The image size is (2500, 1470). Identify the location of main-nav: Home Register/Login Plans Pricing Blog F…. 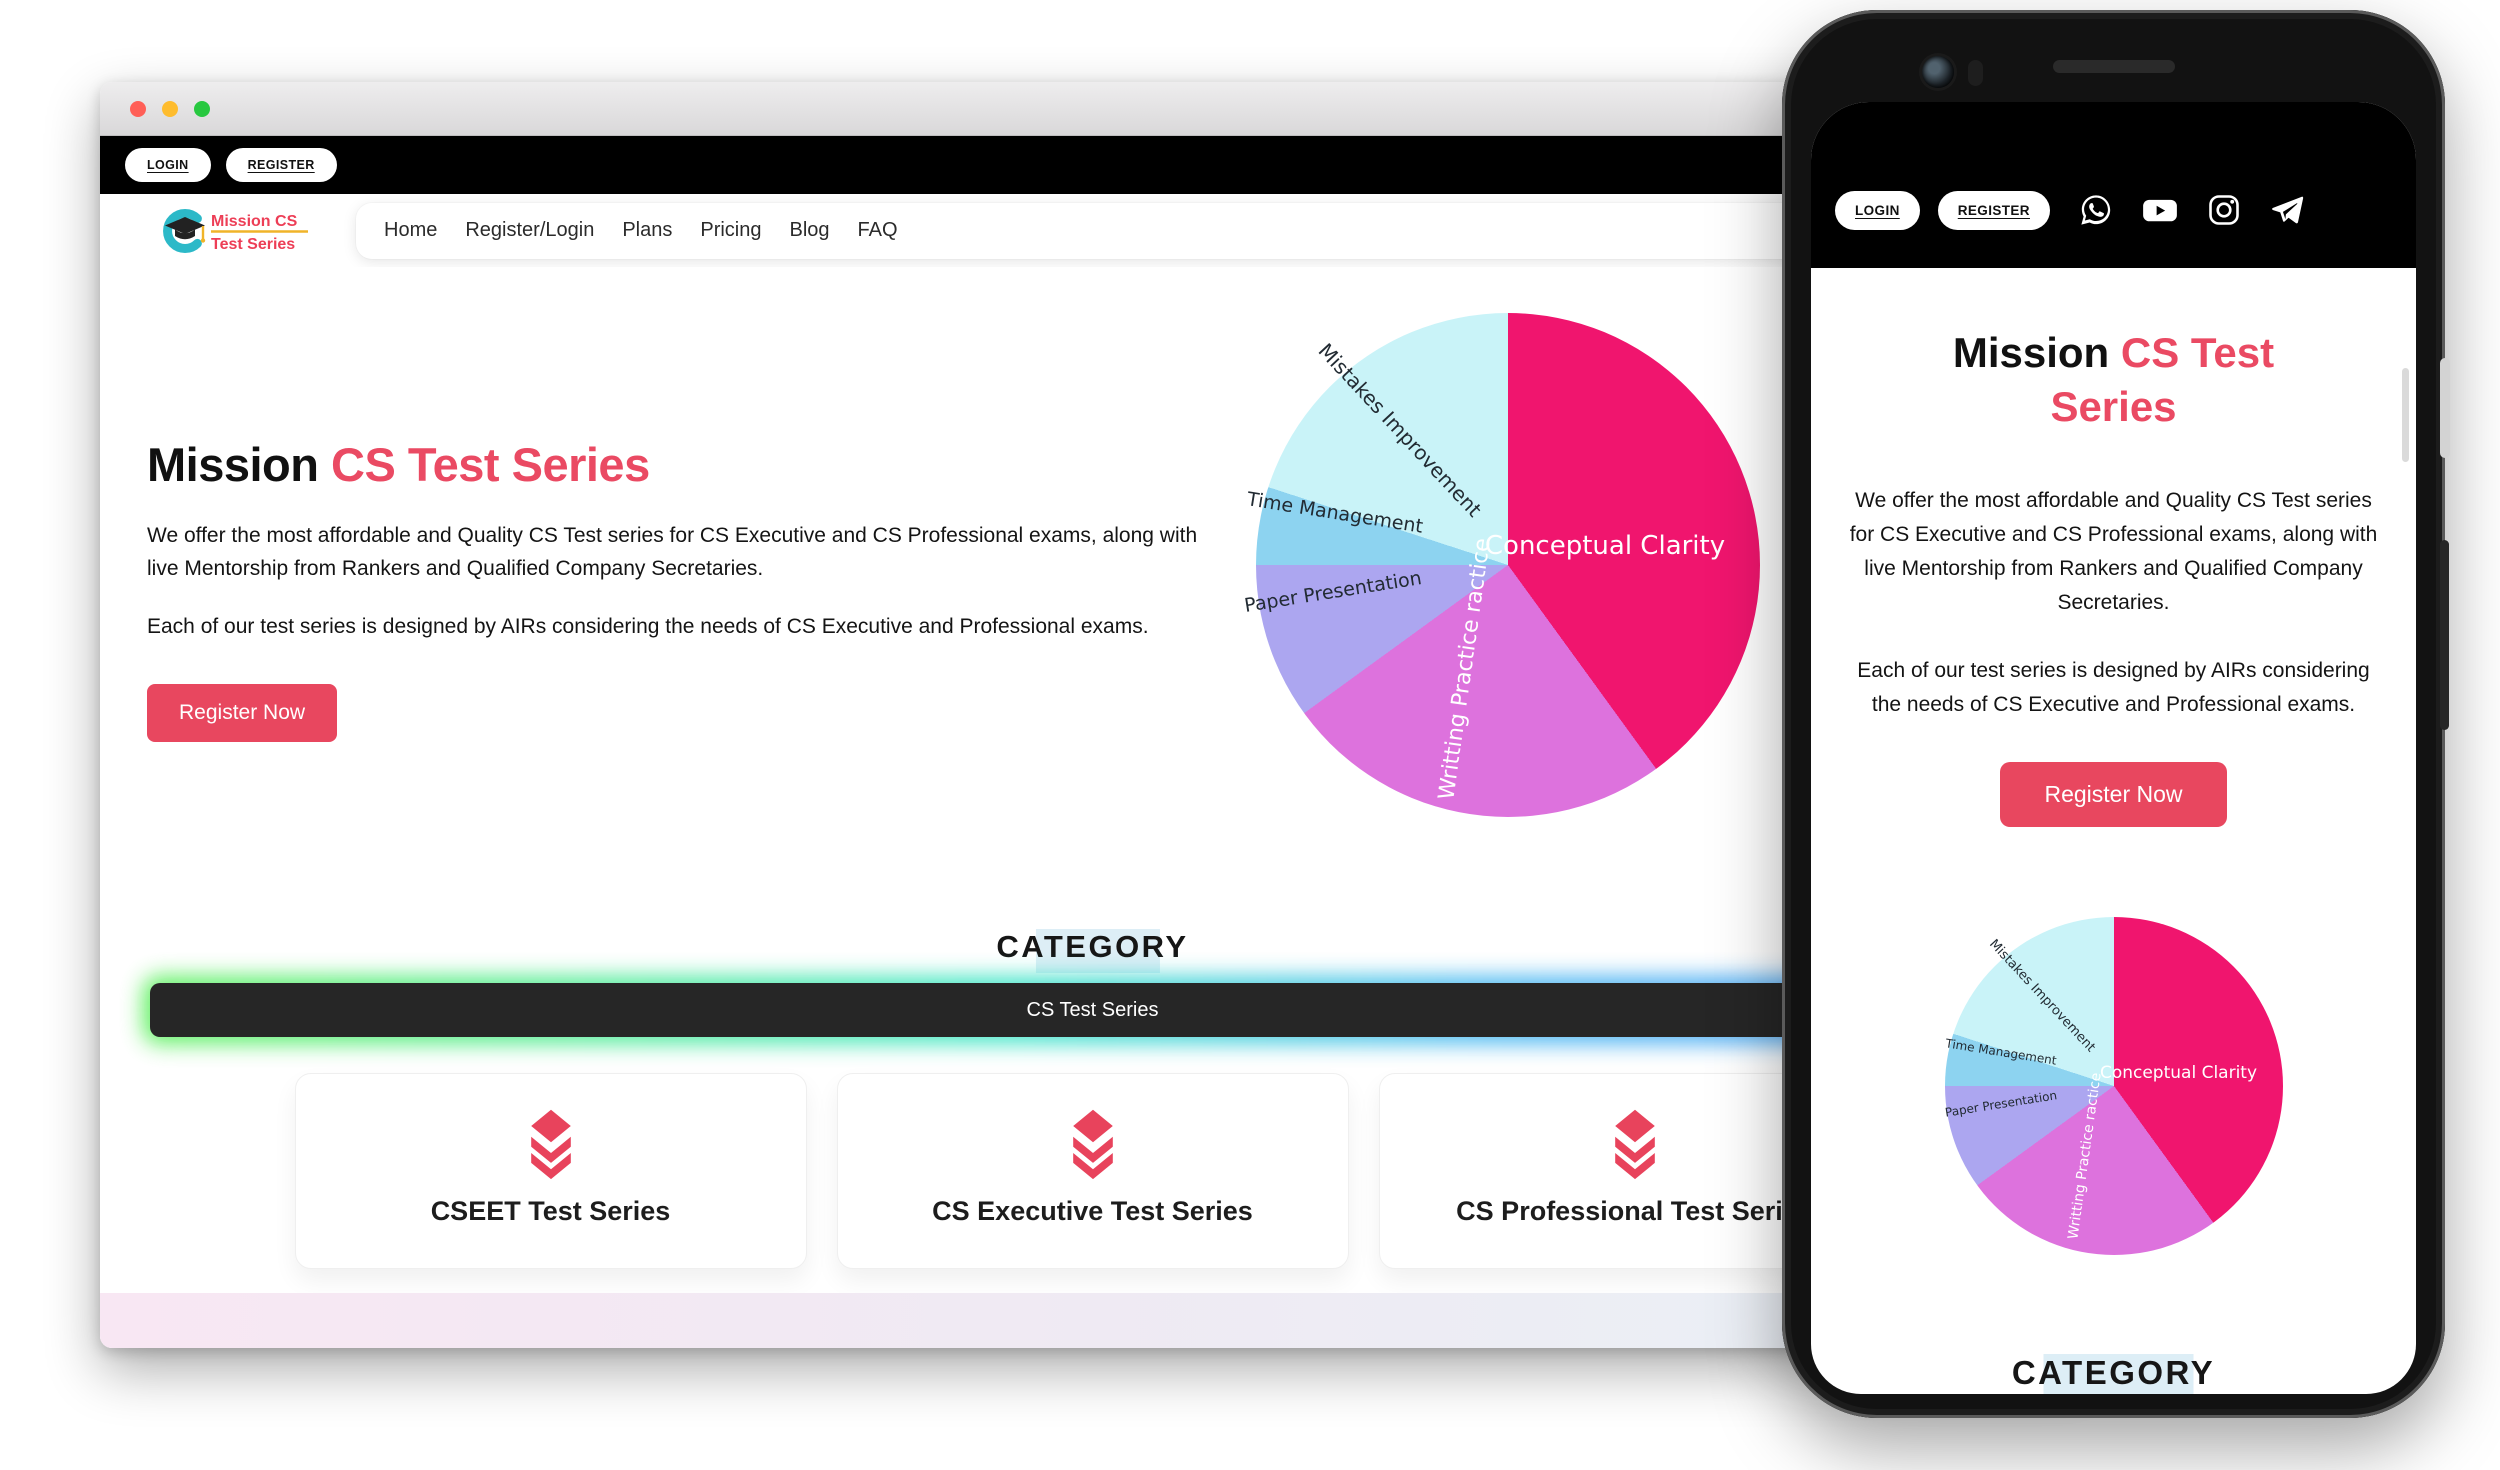
(1195, 230).